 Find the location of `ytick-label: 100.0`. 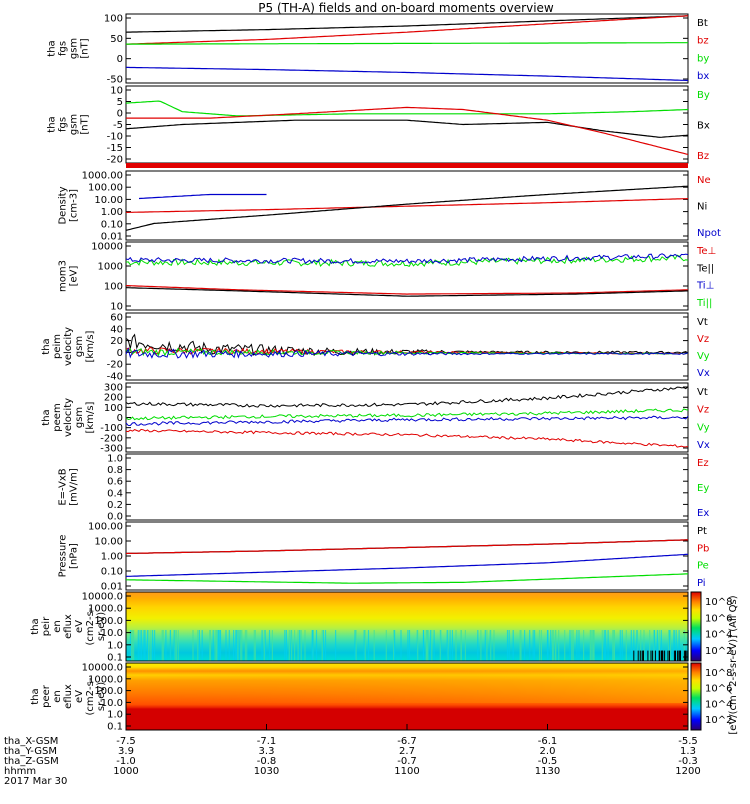

ytick-label: 100.0 is located at coordinates (108, 691).